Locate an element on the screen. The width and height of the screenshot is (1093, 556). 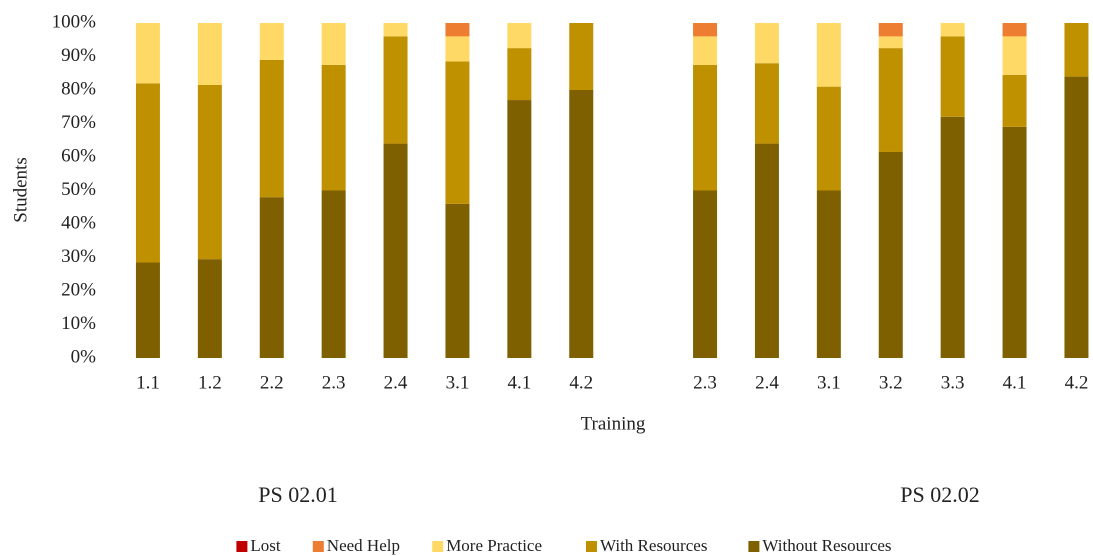
legend-label: Need Help is located at coordinates (363, 545).